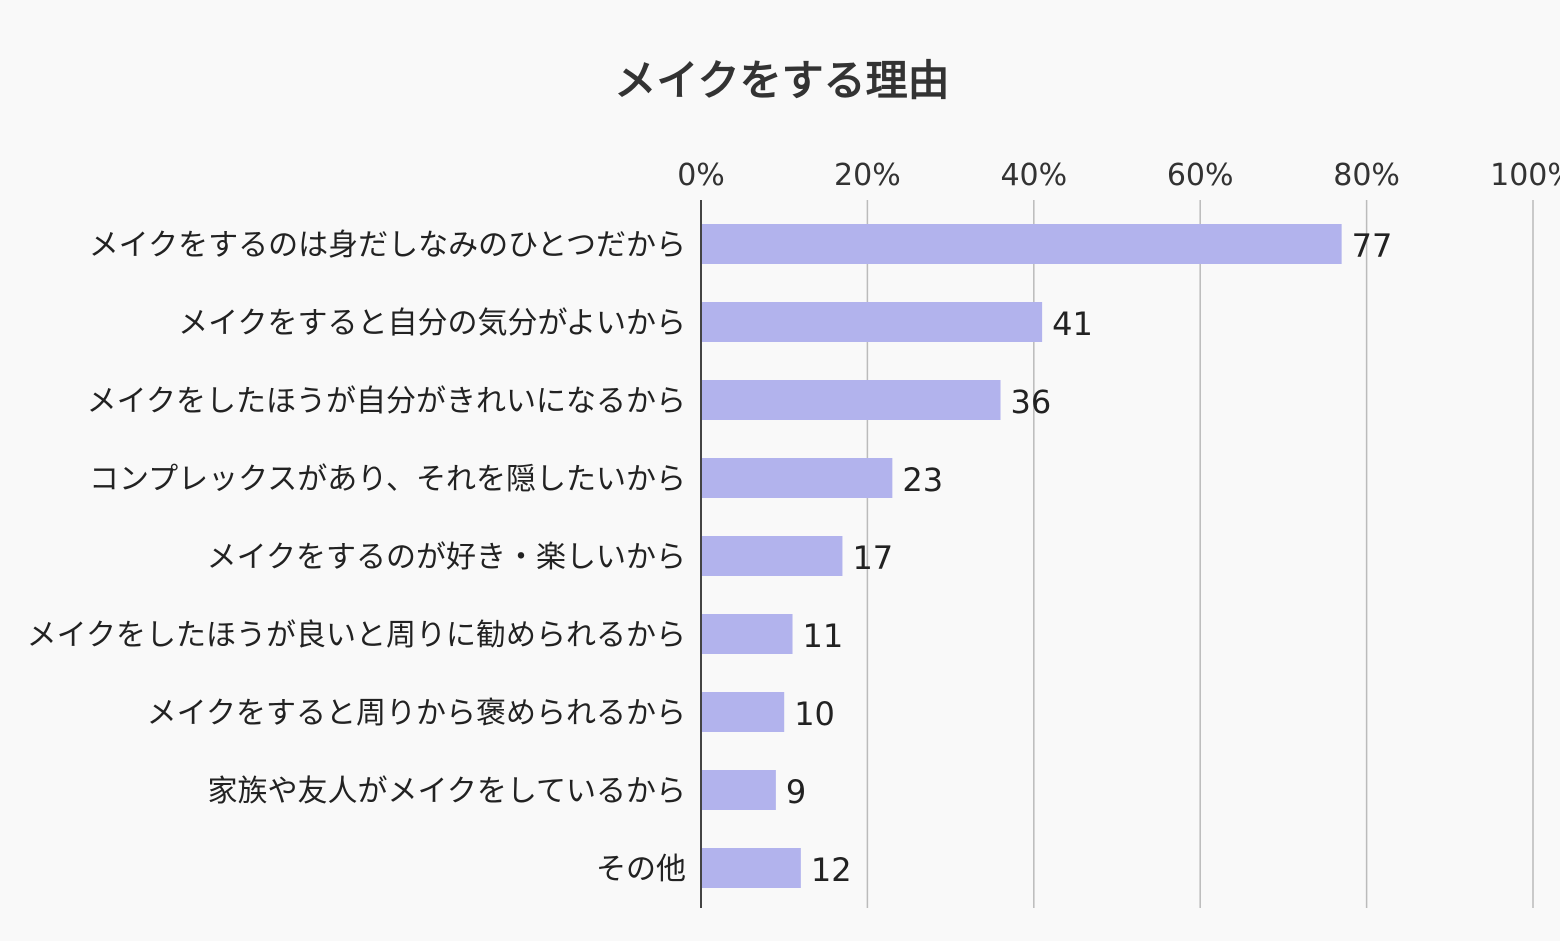 Image resolution: width=1560 pixels, height=941 pixels. Describe the element at coordinates (823, 636) in the screenshot. I see `data-label: 11` at that location.